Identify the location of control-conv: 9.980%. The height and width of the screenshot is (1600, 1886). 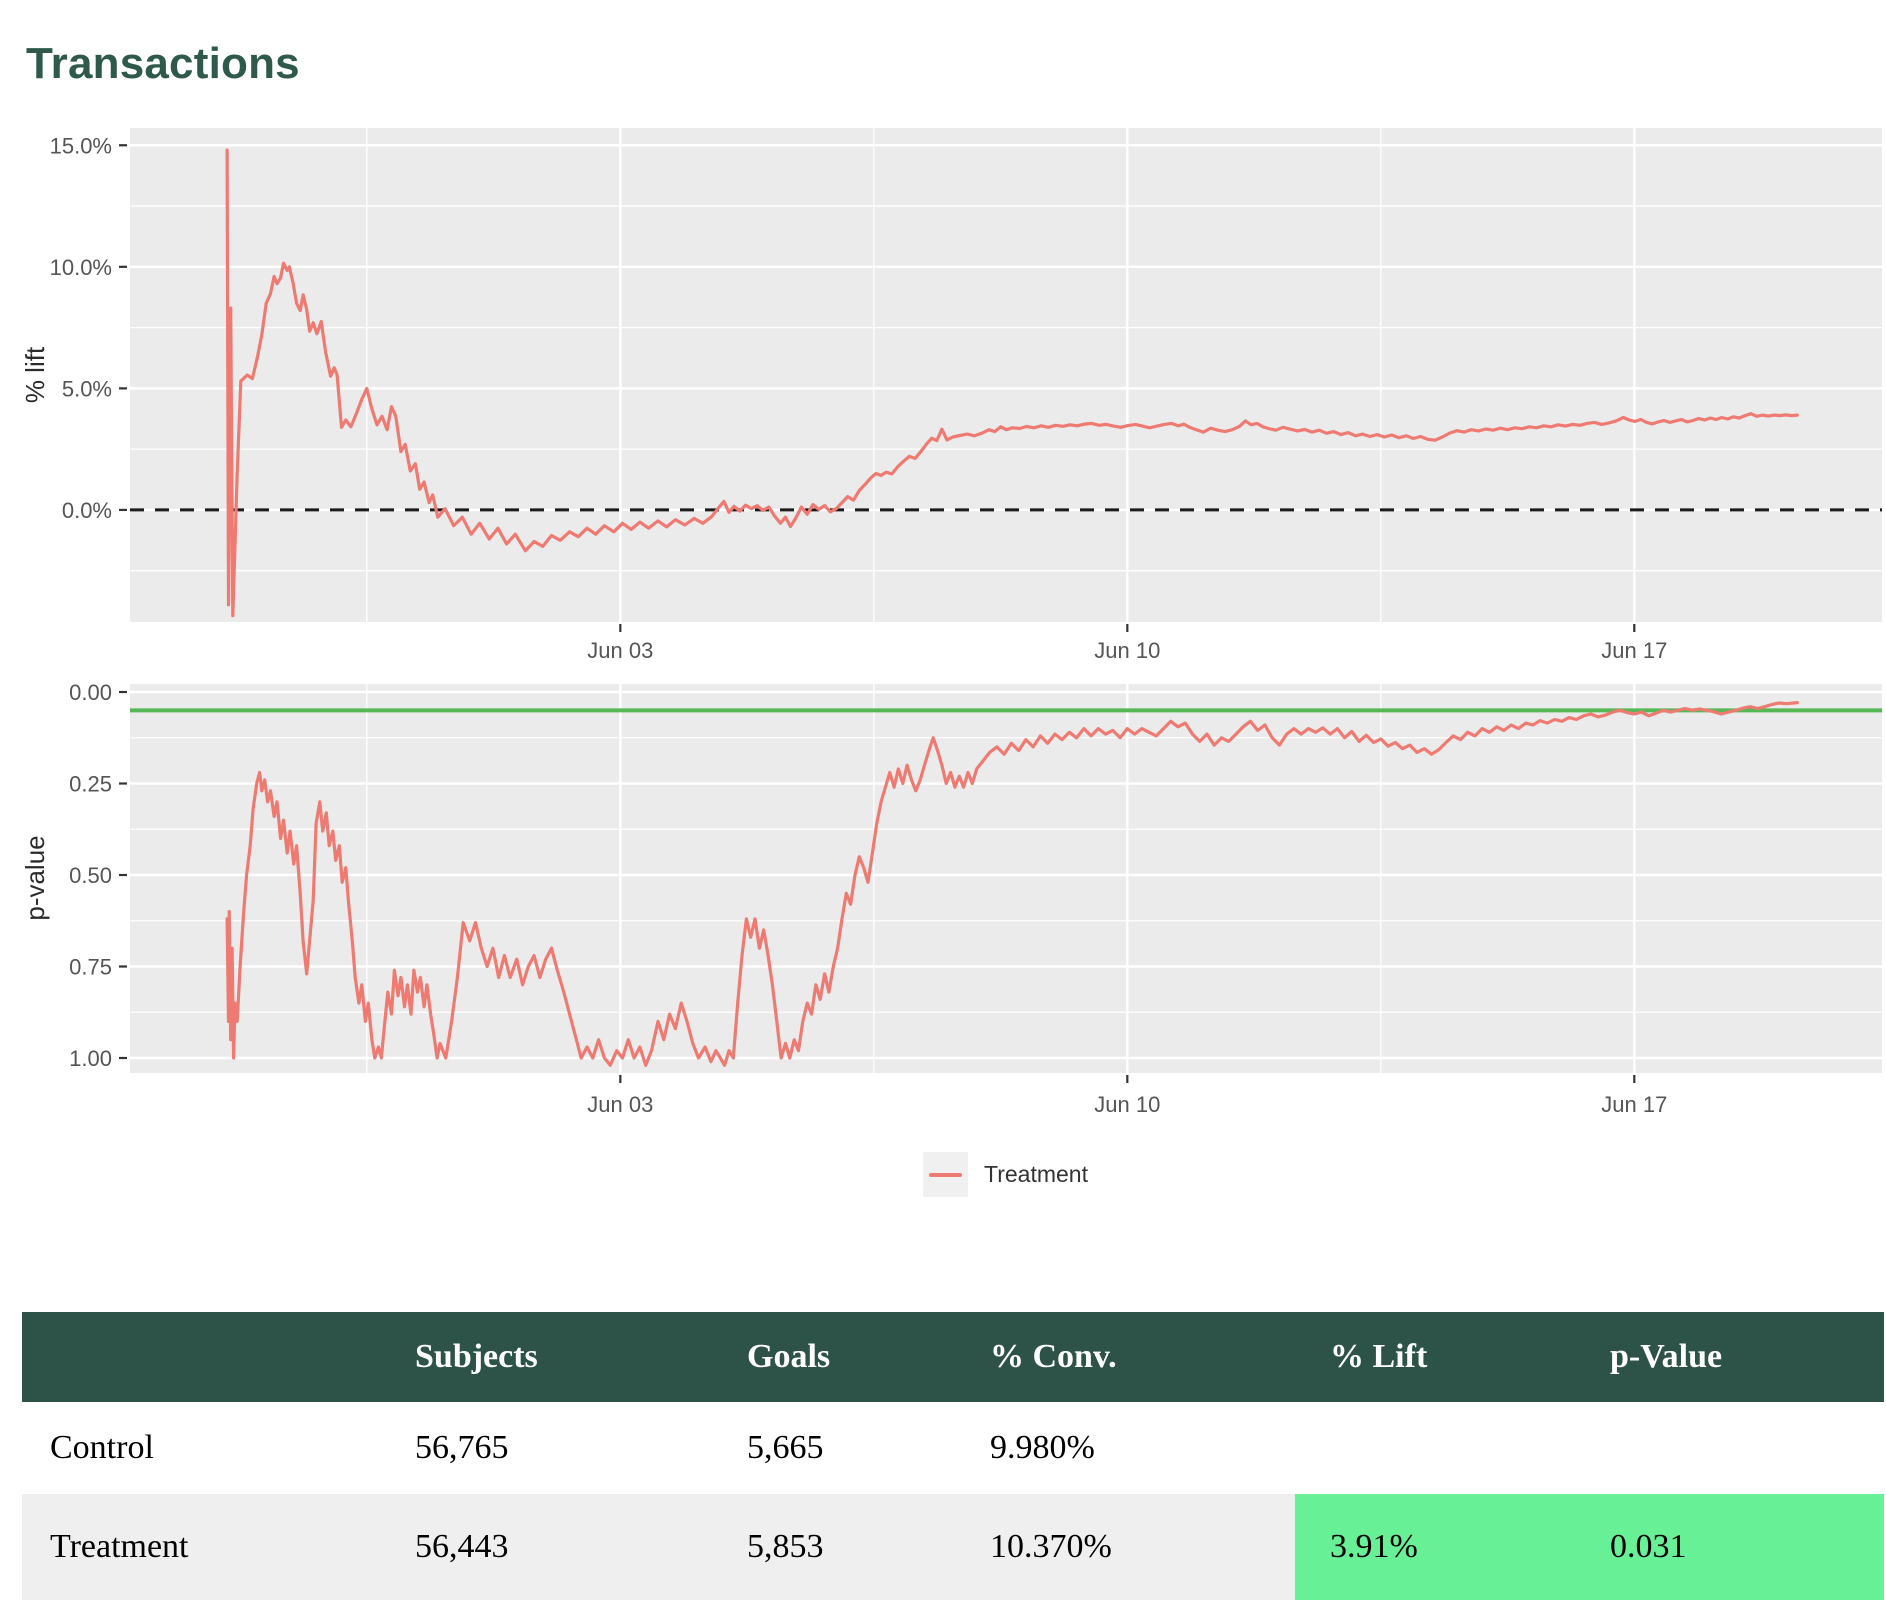
(1042, 1447).